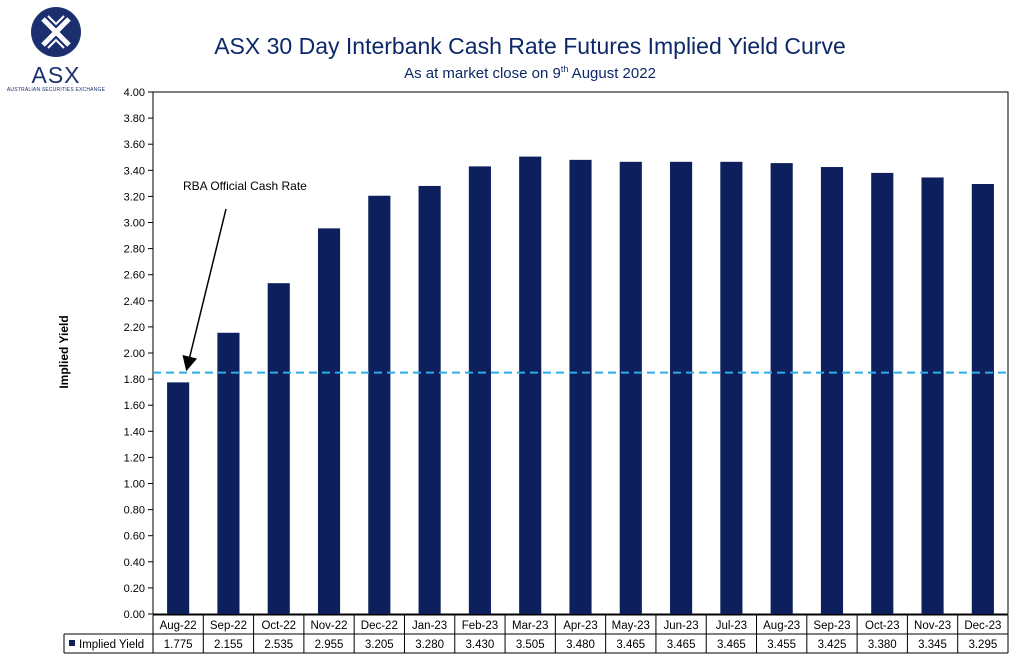 The height and width of the screenshot is (663, 1018). I want to click on data-label: 1.775, so click(178, 645).